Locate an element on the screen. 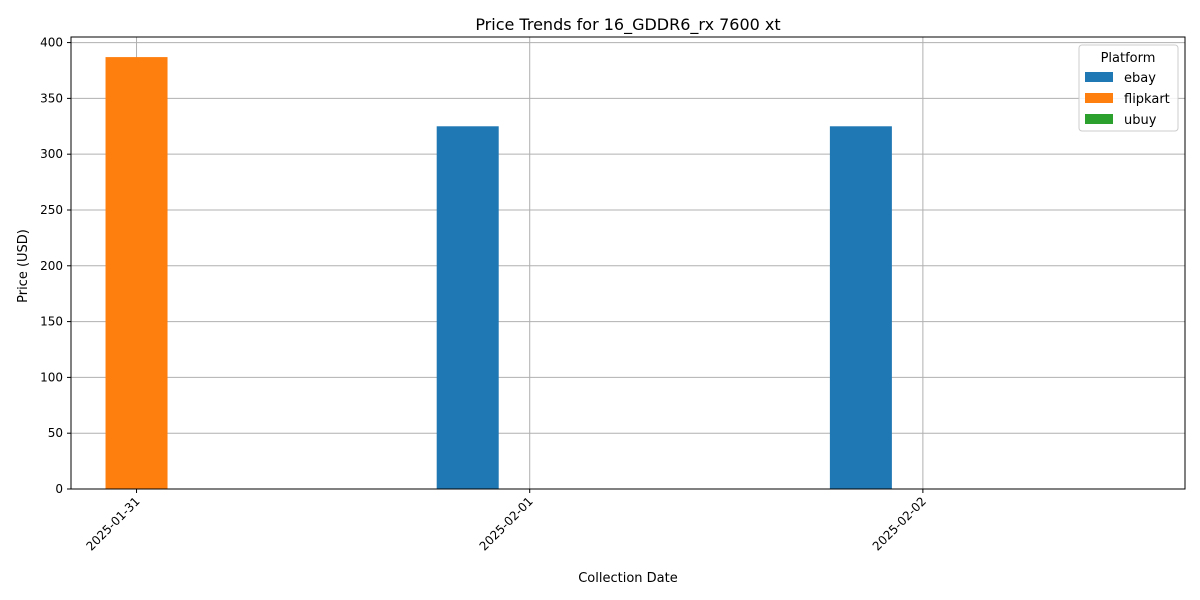 Image resolution: width=1200 pixels, height=600 pixels. y-tick-label: 200 is located at coordinates (51, 266).